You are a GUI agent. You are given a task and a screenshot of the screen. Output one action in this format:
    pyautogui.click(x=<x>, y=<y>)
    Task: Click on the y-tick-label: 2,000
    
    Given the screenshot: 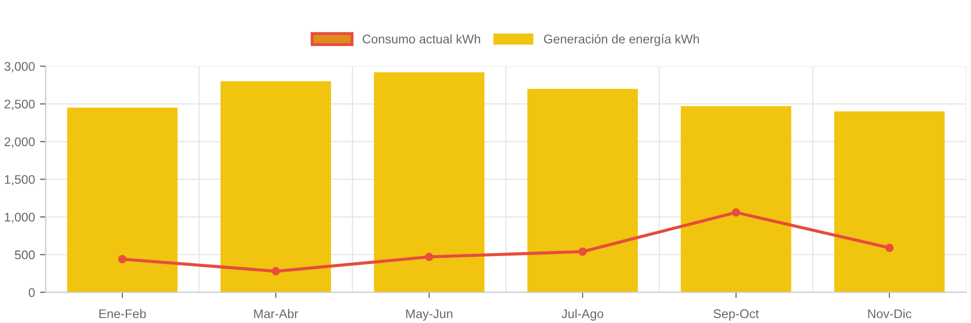 What is the action you would take?
    pyautogui.click(x=19, y=142)
    